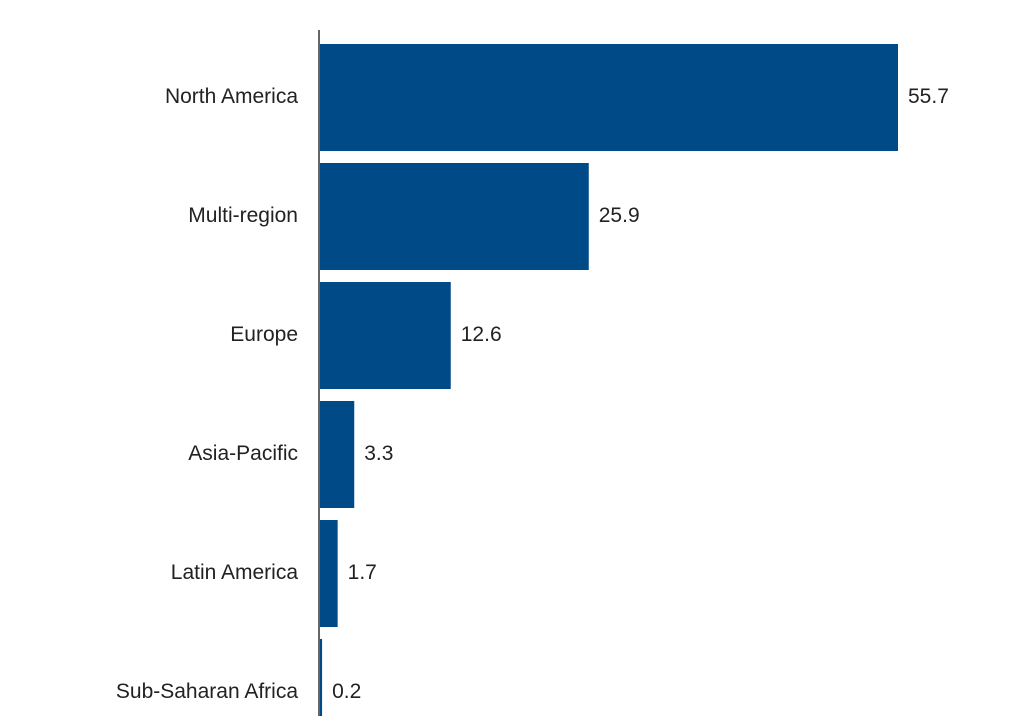  I want to click on value-label-multi-region: 25.9, so click(619, 215).